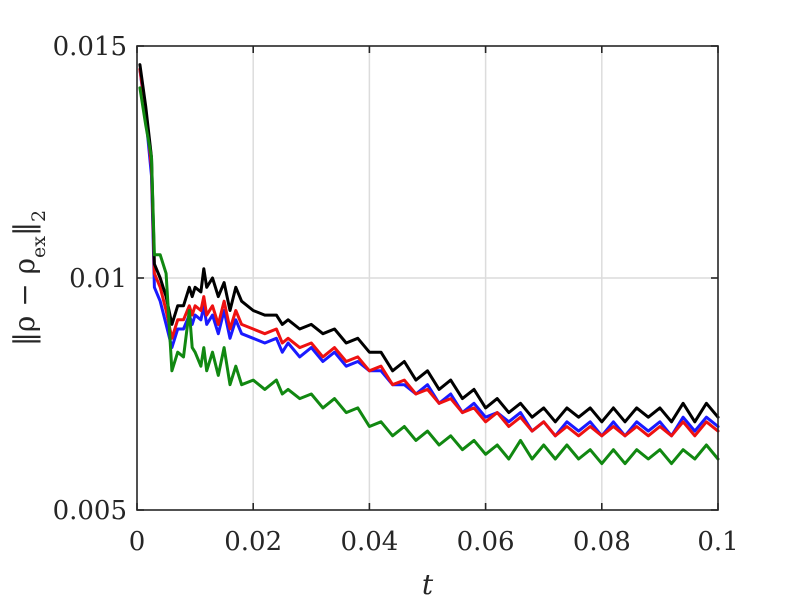  Describe the element at coordinates (369, 542) in the screenshot. I see `x-tick-label: 0.04` at that location.